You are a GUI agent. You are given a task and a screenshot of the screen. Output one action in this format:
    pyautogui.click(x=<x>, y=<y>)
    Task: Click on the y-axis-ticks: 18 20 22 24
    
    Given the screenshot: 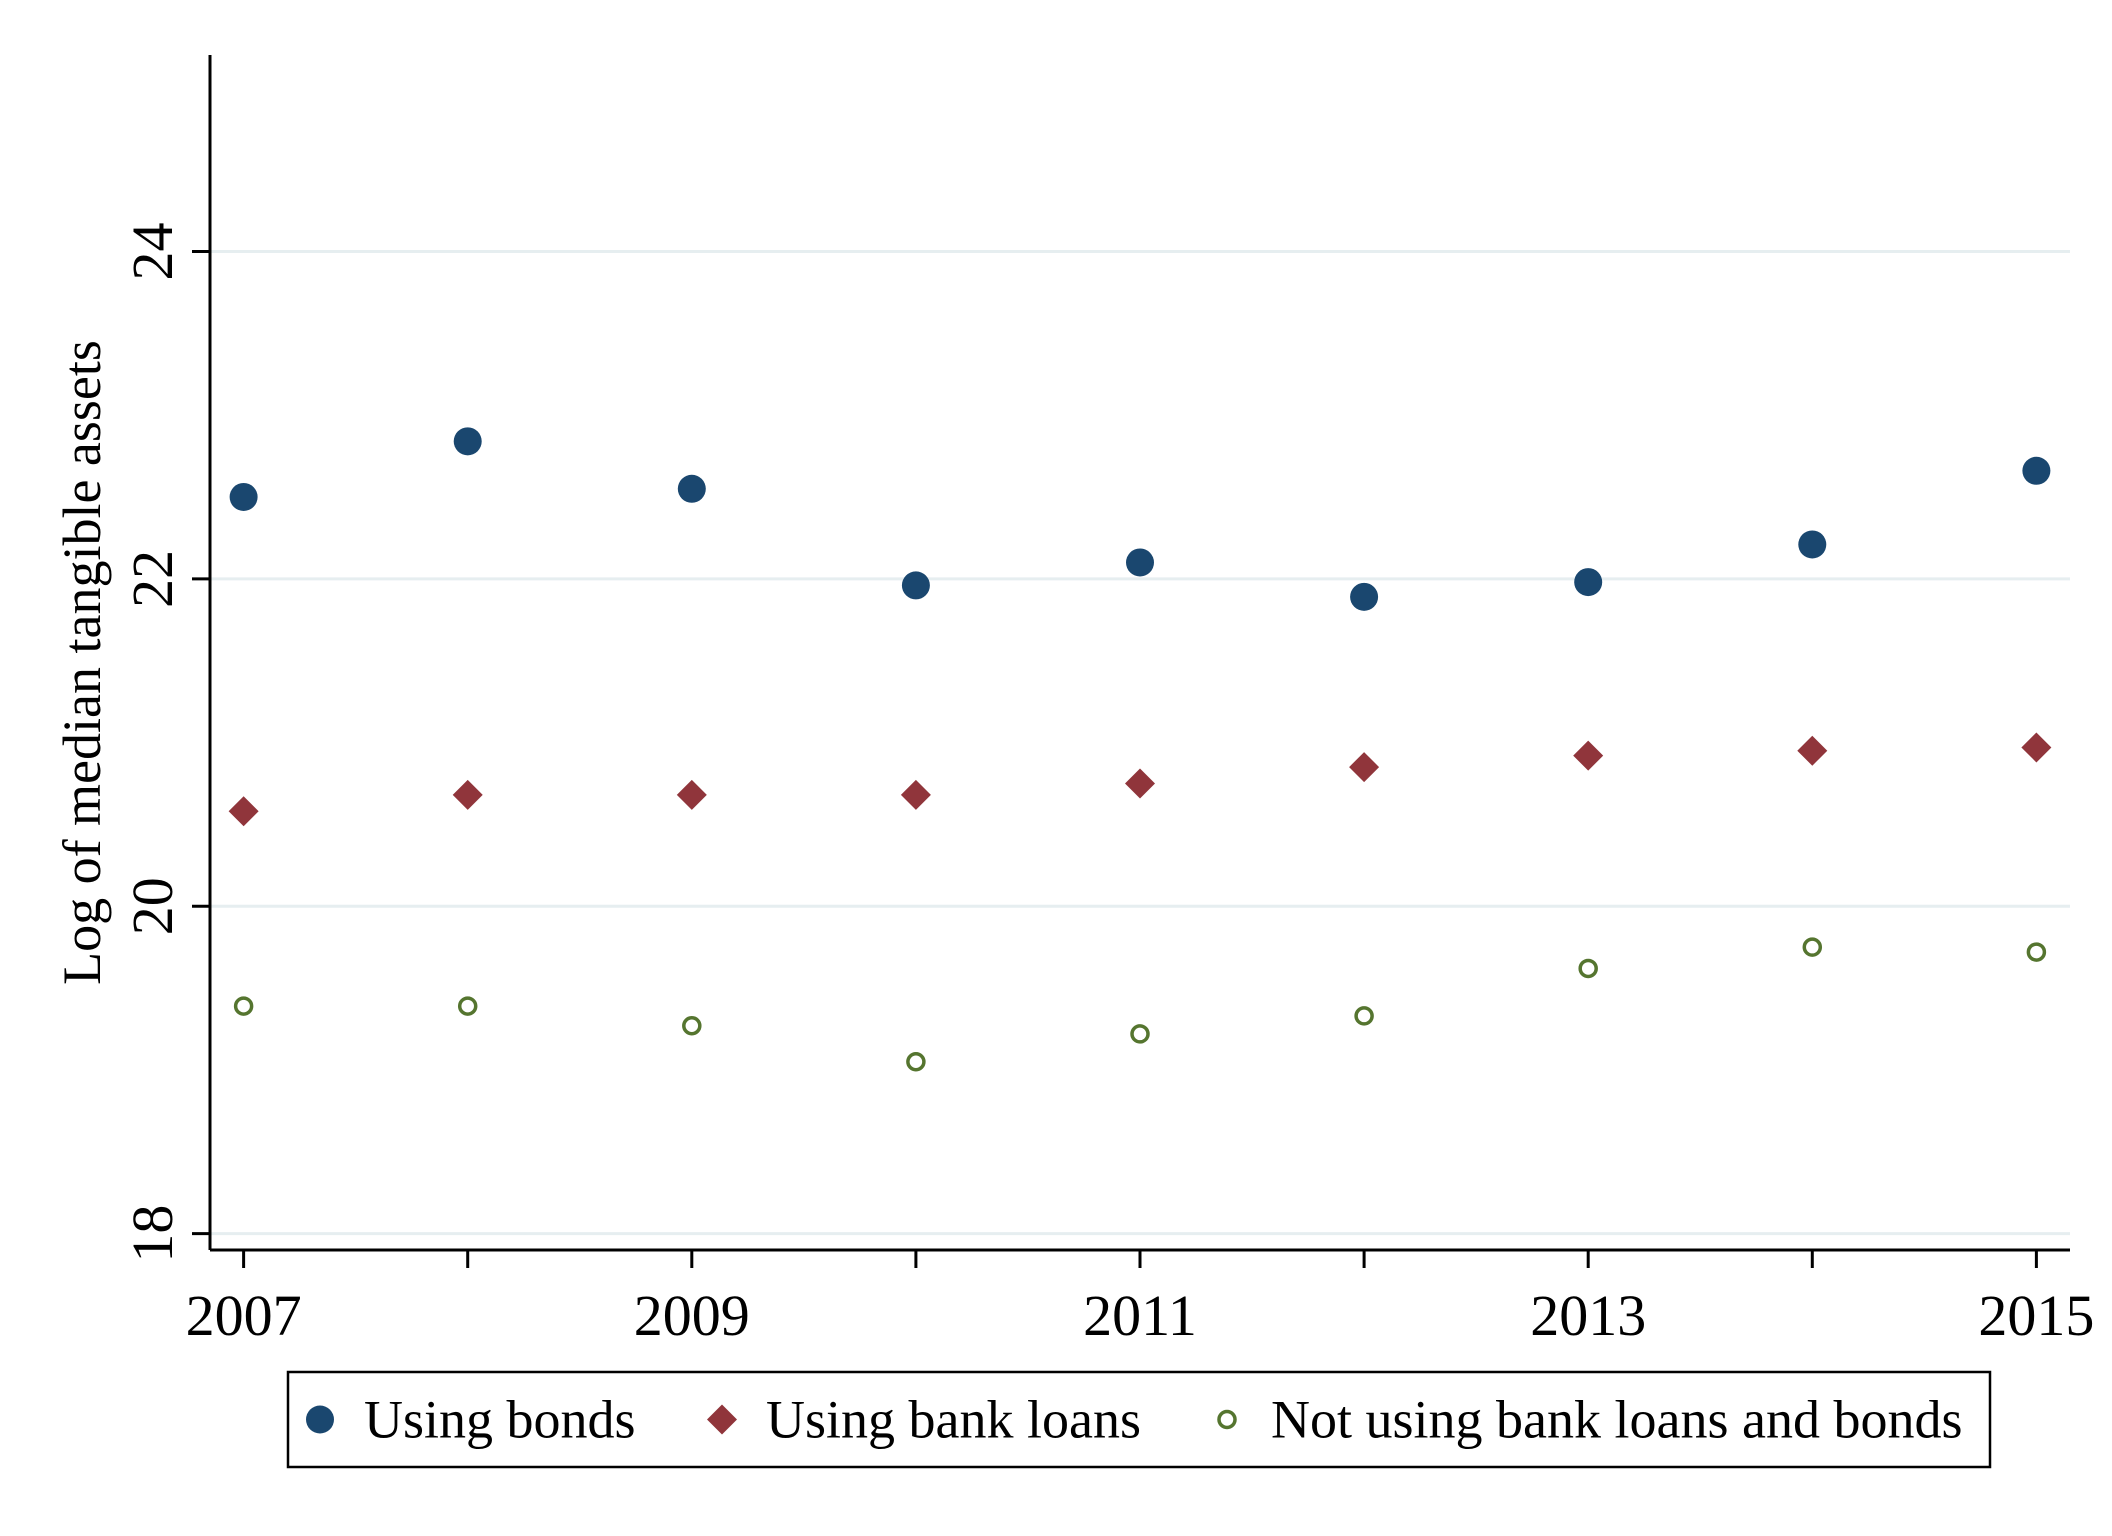 What is the action you would take?
    pyautogui.click(x=165, y=742)
    